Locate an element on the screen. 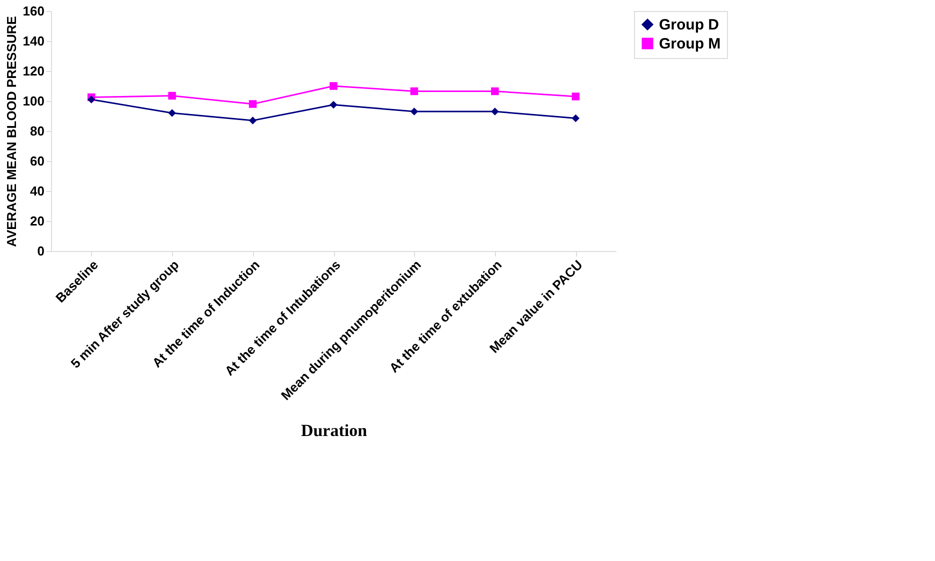 The height and width of the screenshot is (561, 935). y-tick-label: 60 is located at coordinates (37, 161).